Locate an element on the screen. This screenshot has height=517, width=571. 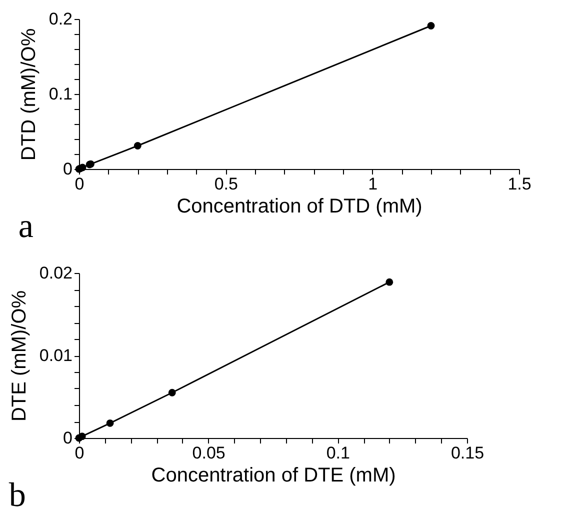
y-tick-label: 0.2 is located at coordinates (60, 19).